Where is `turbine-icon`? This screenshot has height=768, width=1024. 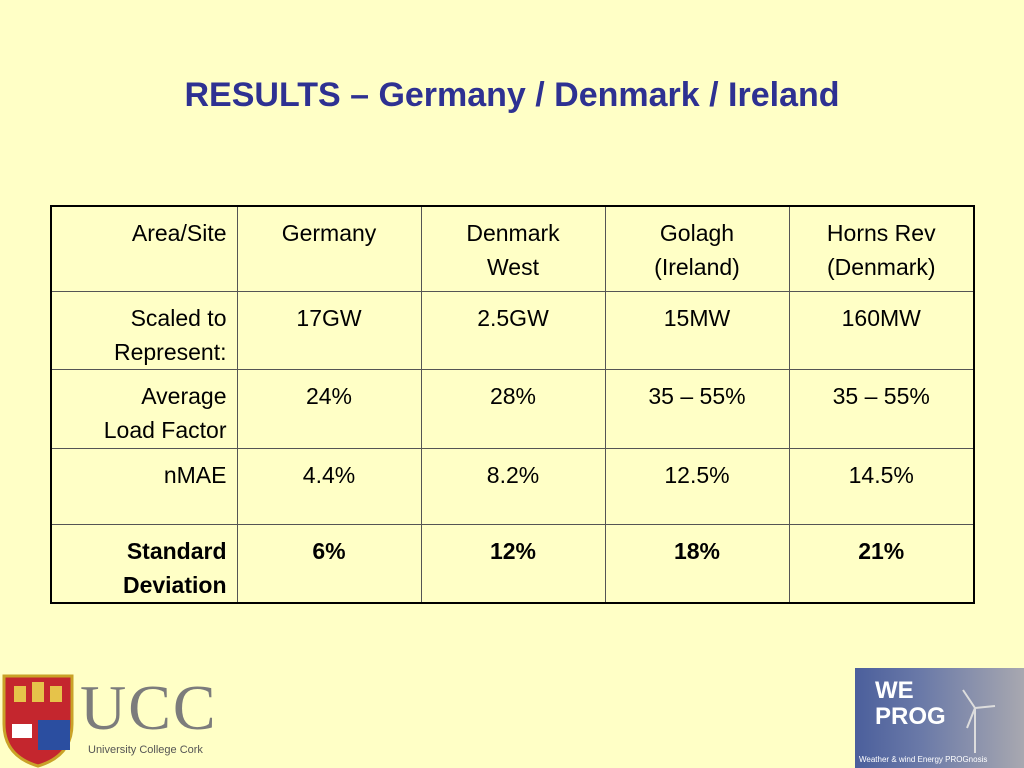
turbine-icon is located at coordinates (979, 721).